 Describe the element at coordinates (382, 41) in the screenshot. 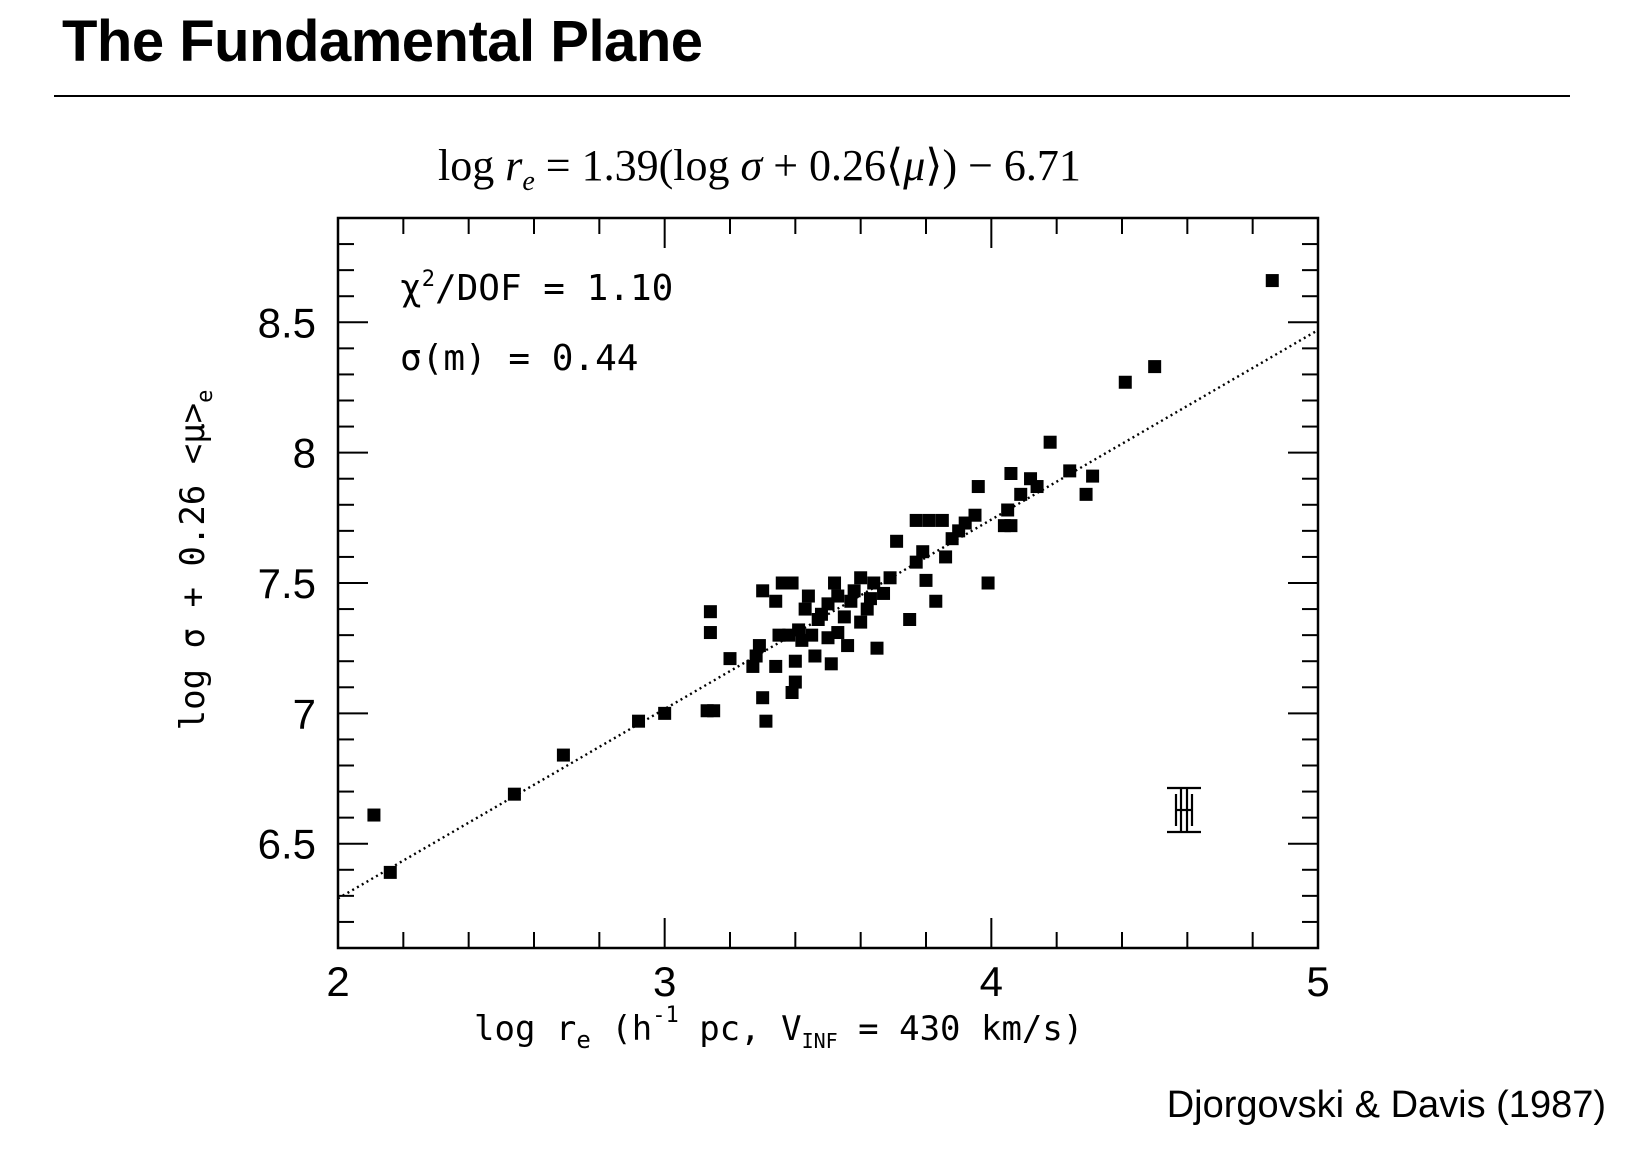

I see `slide-title: The Fundamental Plane` at that location.